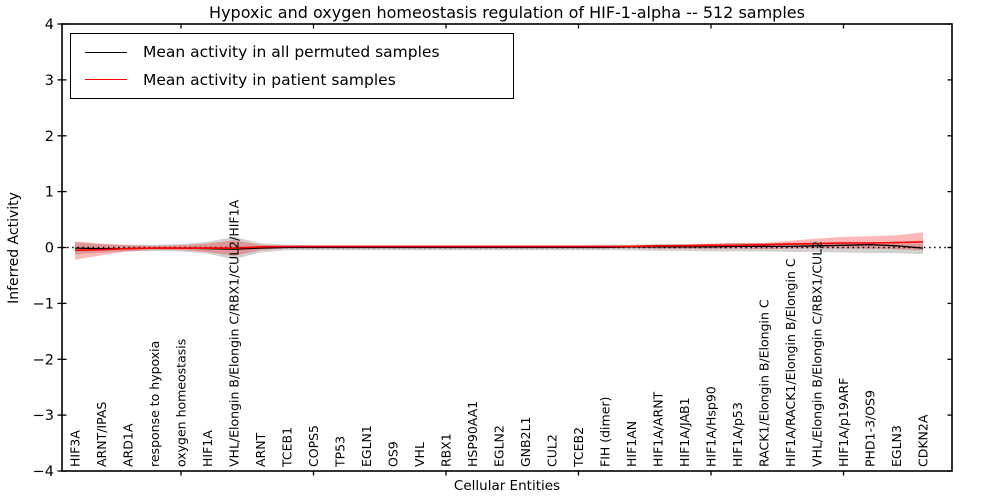 This screenshot has height=500, width=1000. What do you see at coordinates (49, 137) in the screenshot?
I see `y-tick-label: 2` at bounding box center [49, 137].